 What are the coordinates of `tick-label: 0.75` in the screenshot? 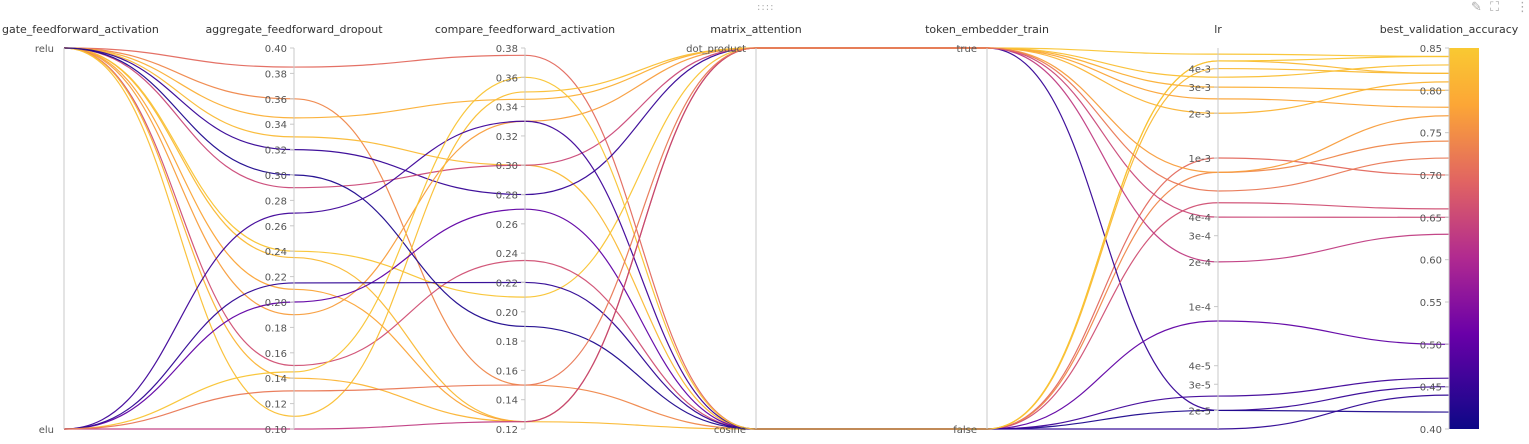 It's located at (1431, 134).